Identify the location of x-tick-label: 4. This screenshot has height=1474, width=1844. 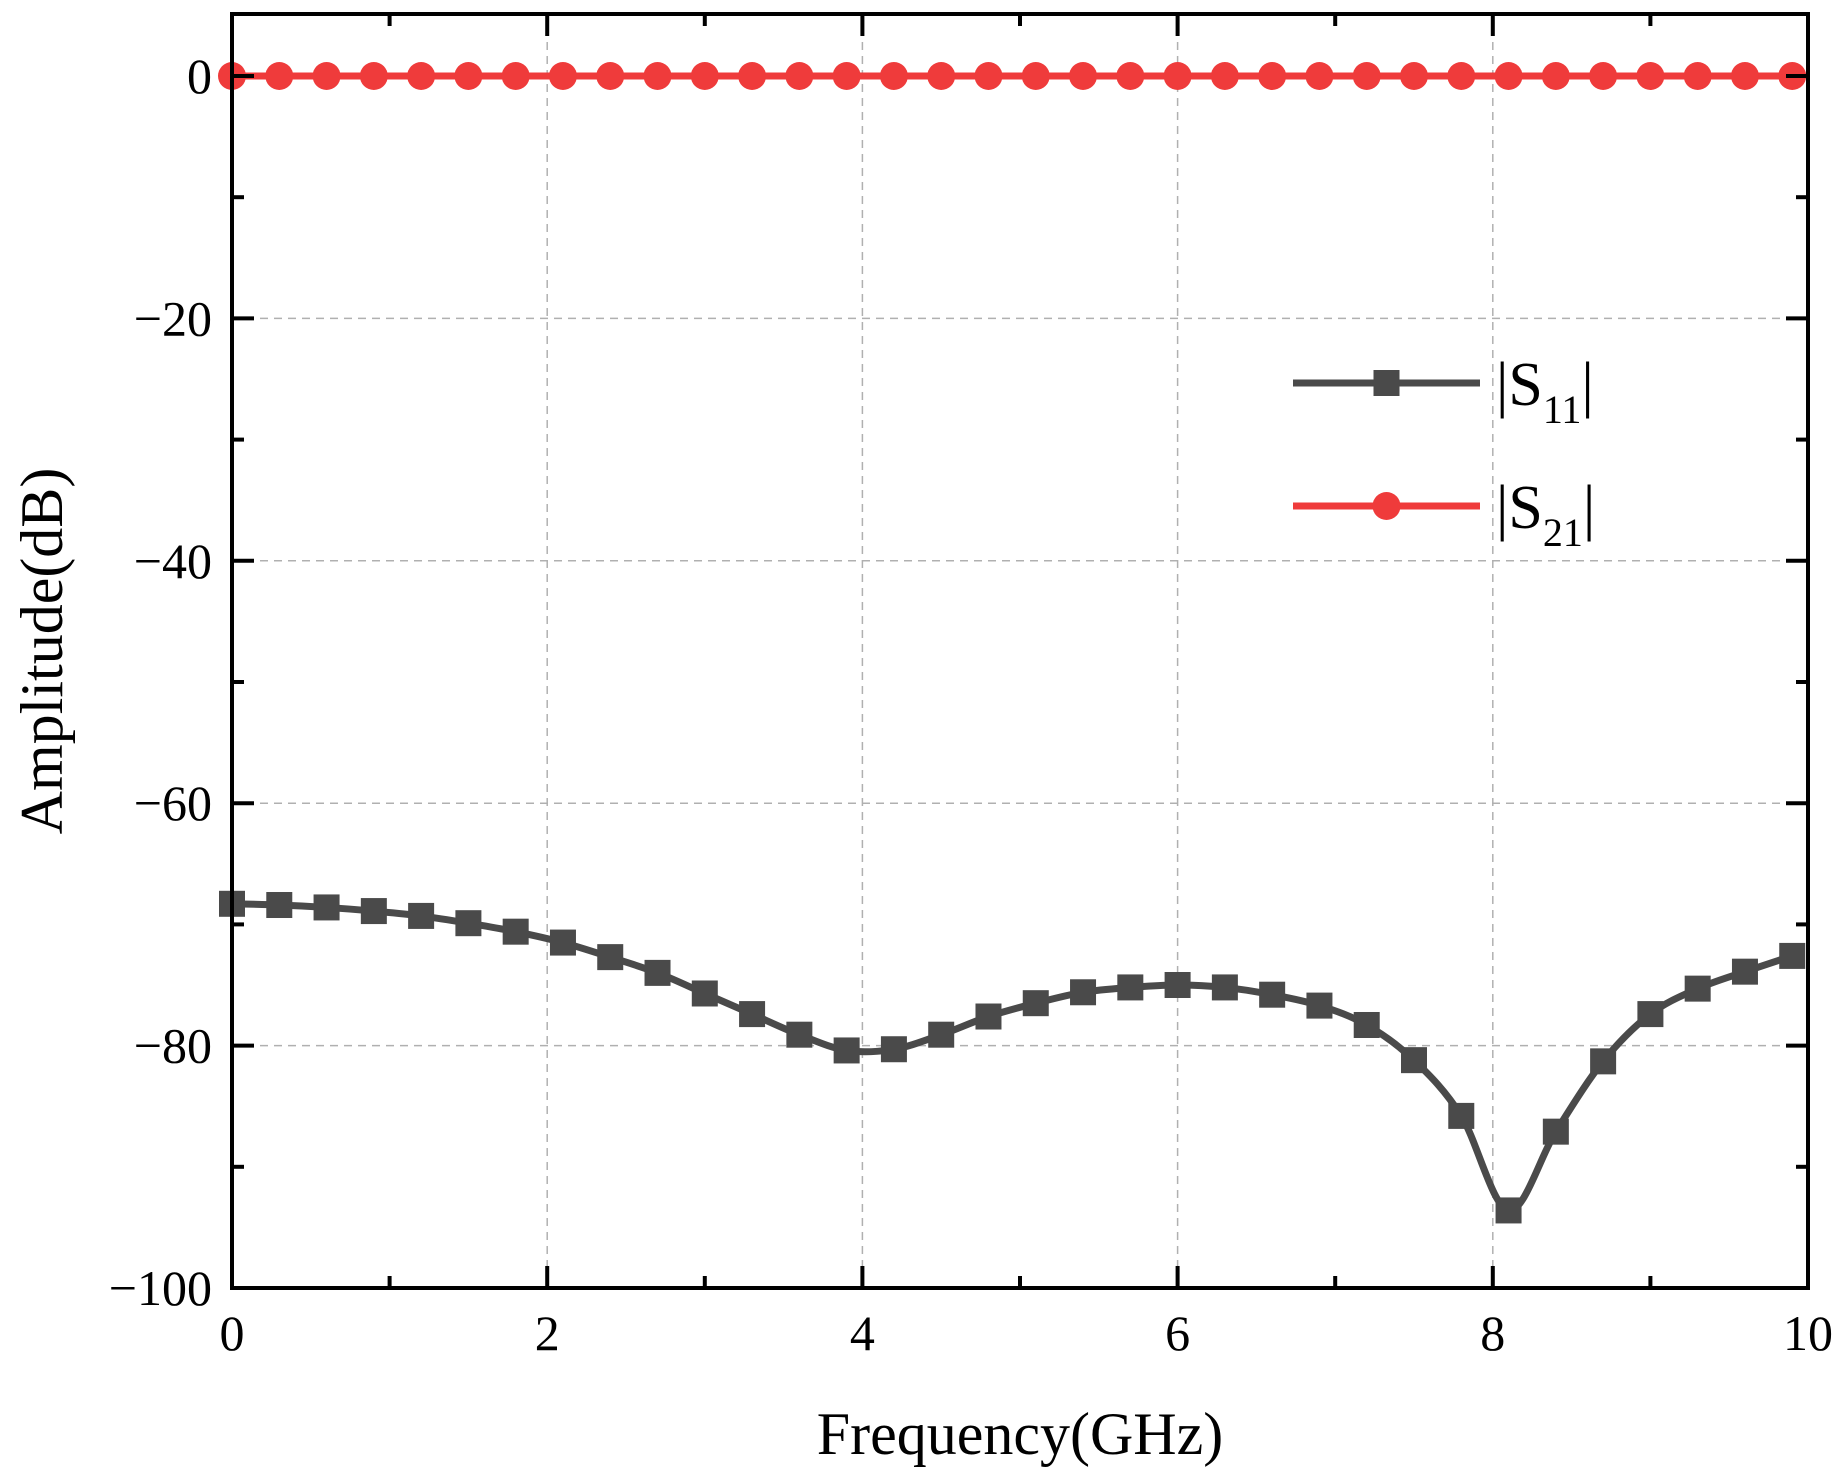
(862, 1333).